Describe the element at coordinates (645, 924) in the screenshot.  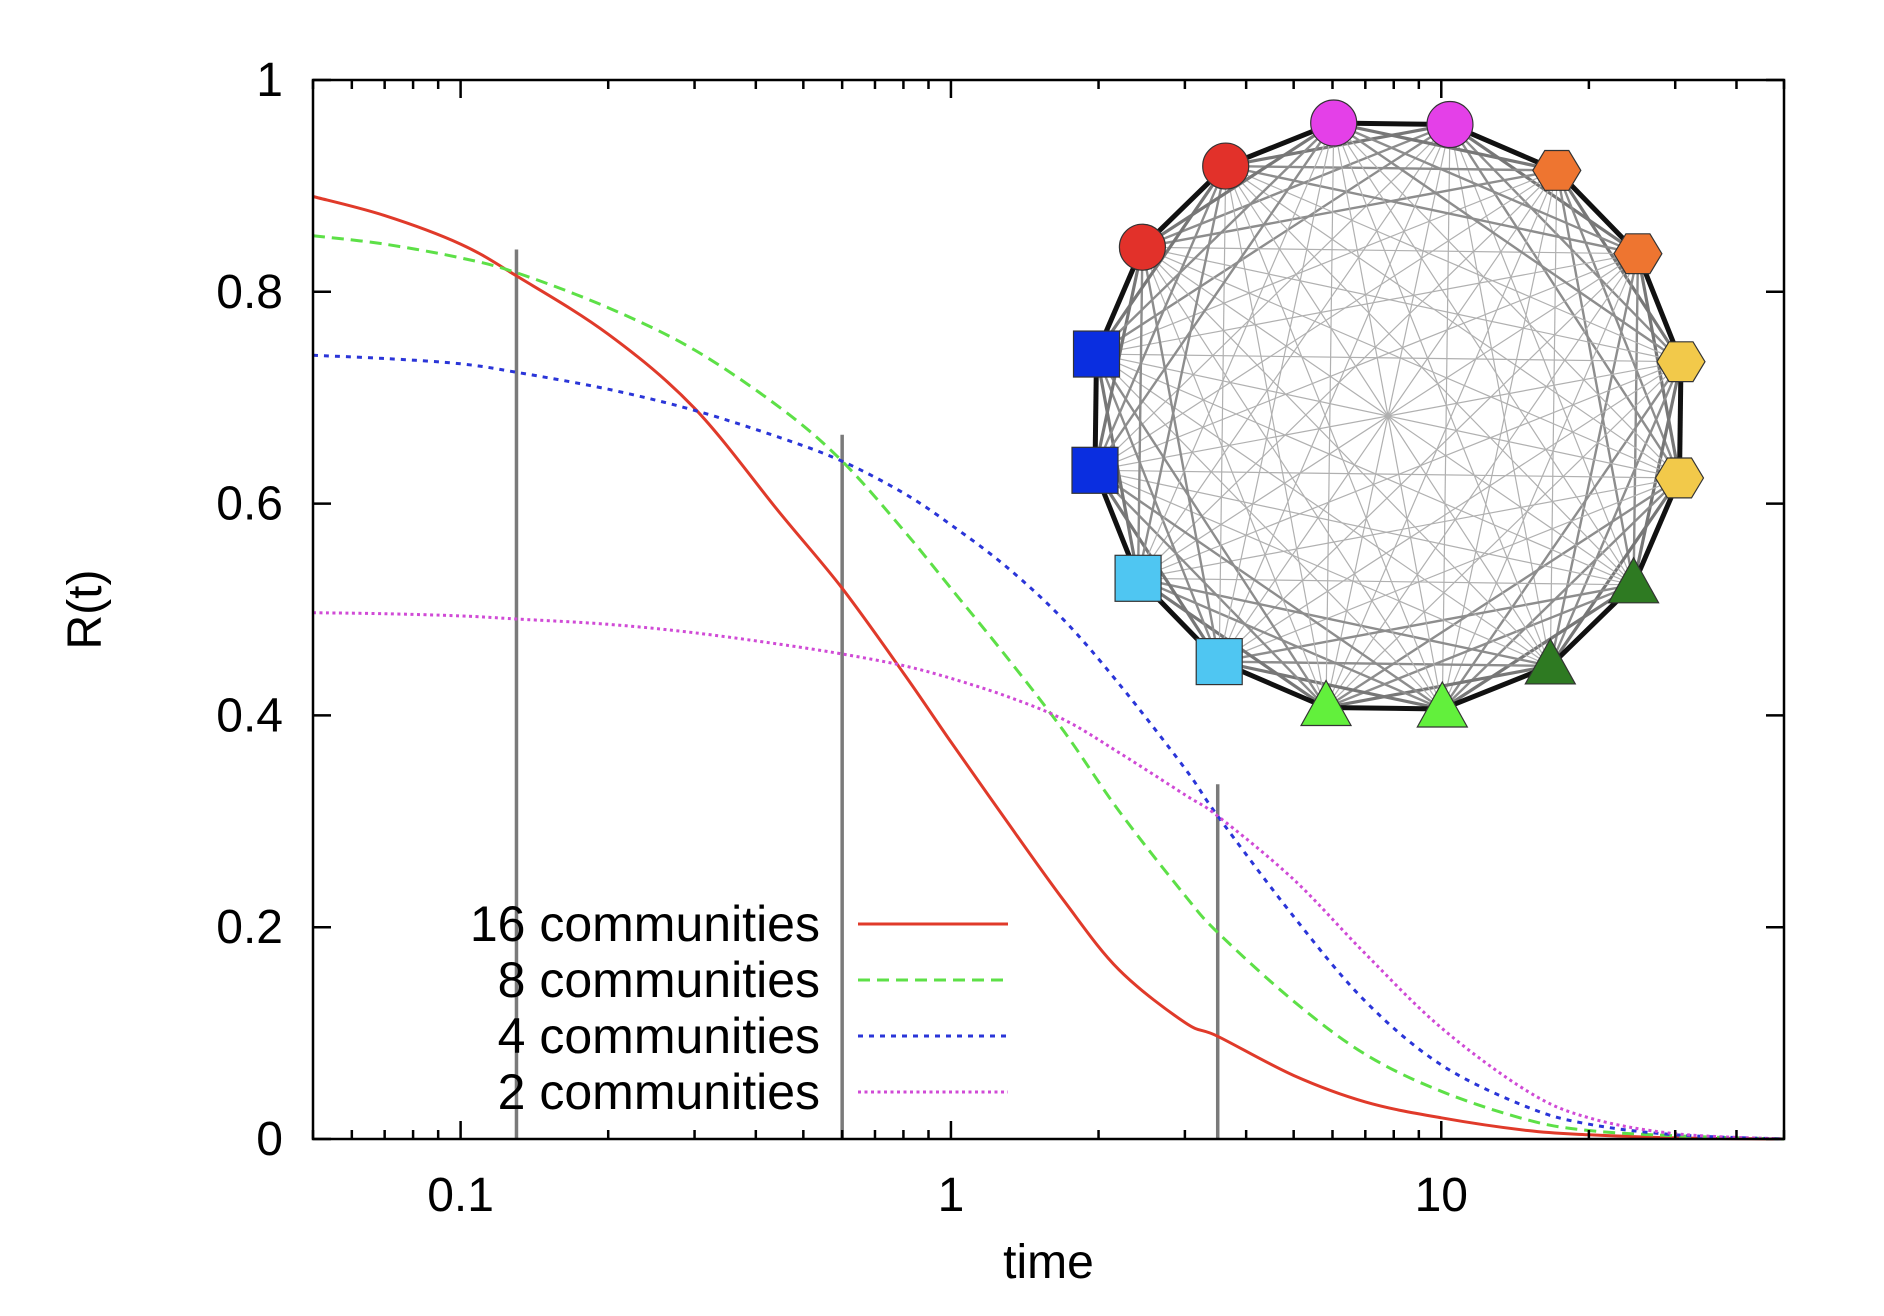
I see `legend-label: 16 communities` at that location.